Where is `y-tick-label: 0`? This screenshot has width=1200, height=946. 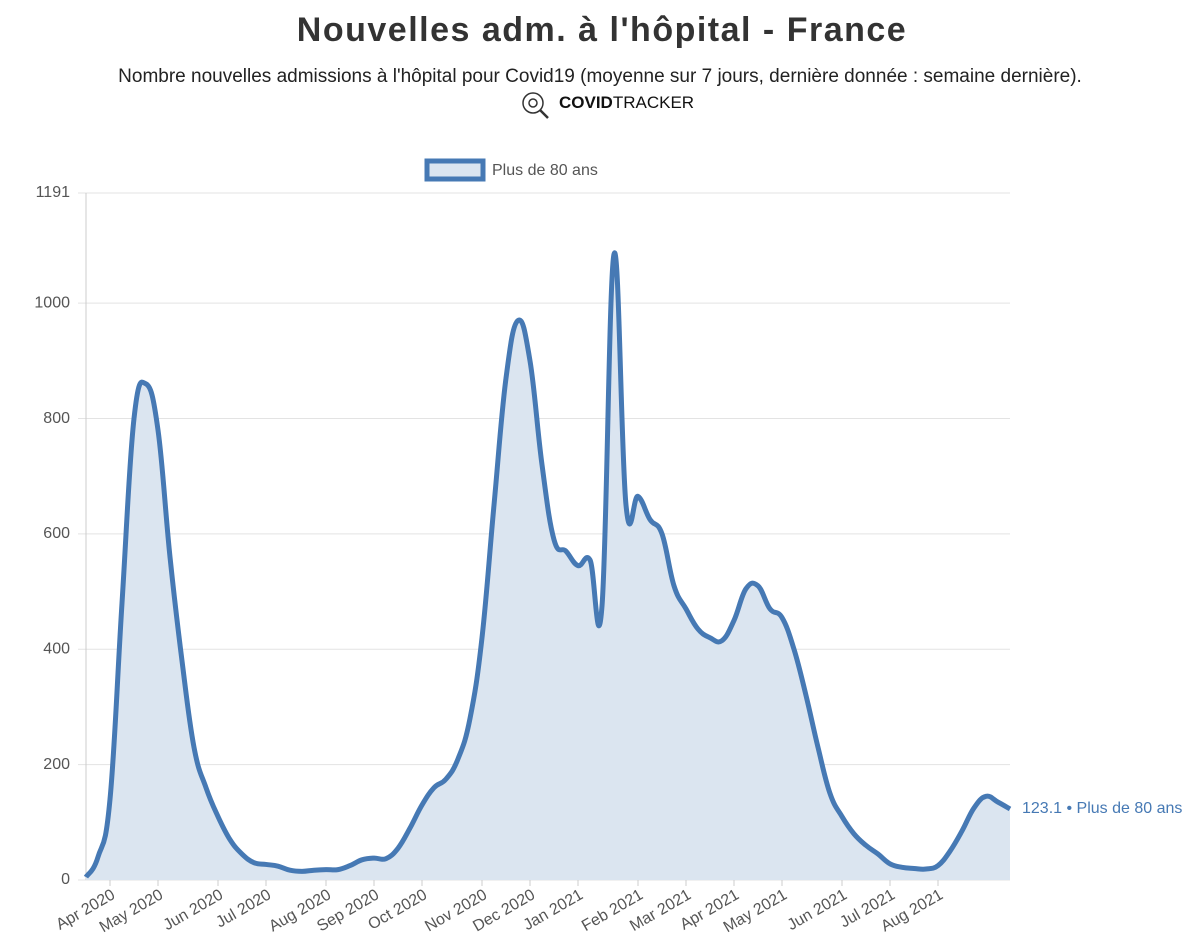 y-tick-label: 0 is located at coordinates (65, 879).